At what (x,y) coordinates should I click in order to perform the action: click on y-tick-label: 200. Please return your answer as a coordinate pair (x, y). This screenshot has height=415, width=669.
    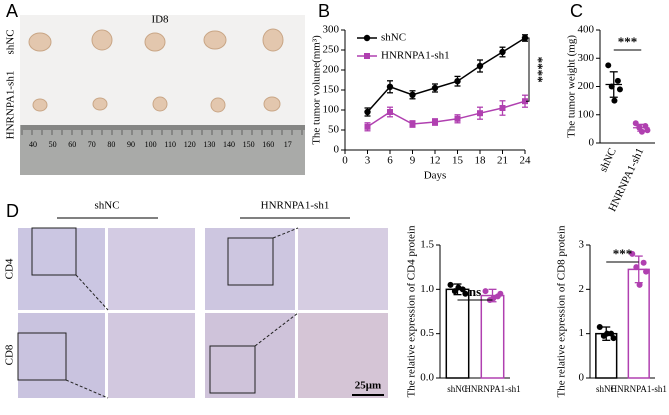
    Looking at the image, I should click on (331, 70).